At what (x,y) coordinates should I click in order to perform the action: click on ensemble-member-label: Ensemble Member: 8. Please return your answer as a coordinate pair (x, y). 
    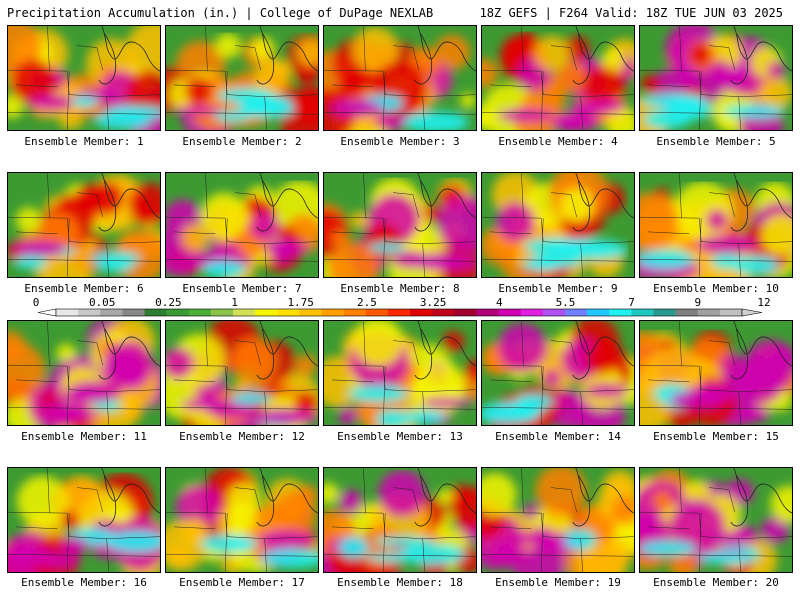
    Looking at the image, I should click on (400, 288).